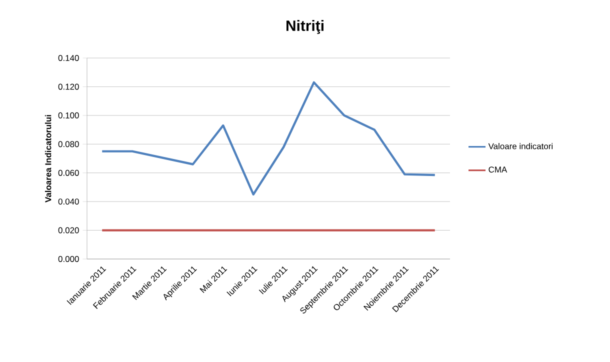 The image size is (610, 362). Describe the element at coordinates (305, 27) in the screenshot. I see `chart-title: Nitriţi` at that location.